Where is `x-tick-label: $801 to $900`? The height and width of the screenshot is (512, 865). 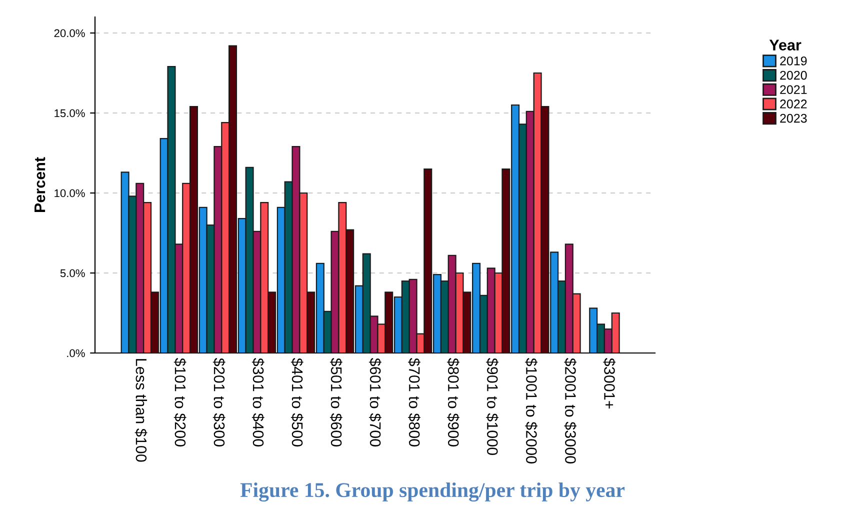 x-tick-label: $801 to $900 is located at coordinates (453, 402).